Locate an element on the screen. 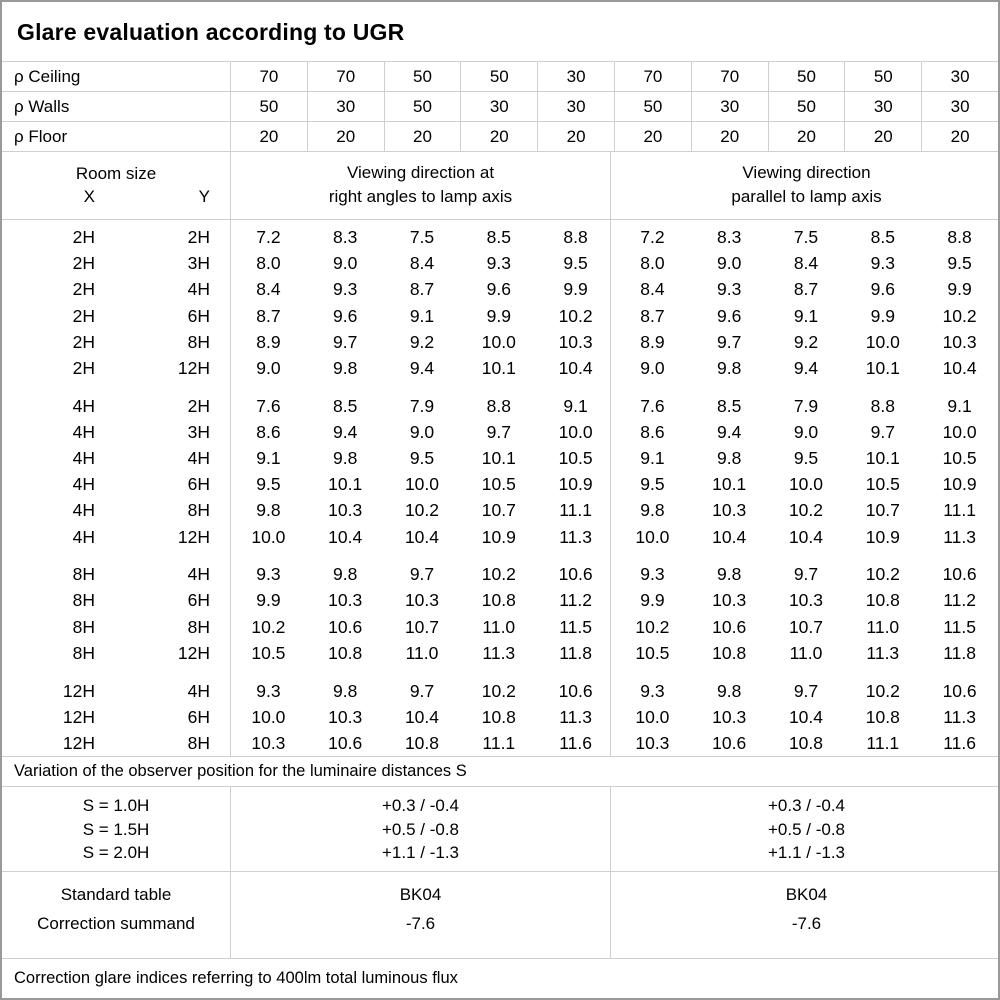  ugr-value-parallel: 11.6 is located at coordinates (959, 742).